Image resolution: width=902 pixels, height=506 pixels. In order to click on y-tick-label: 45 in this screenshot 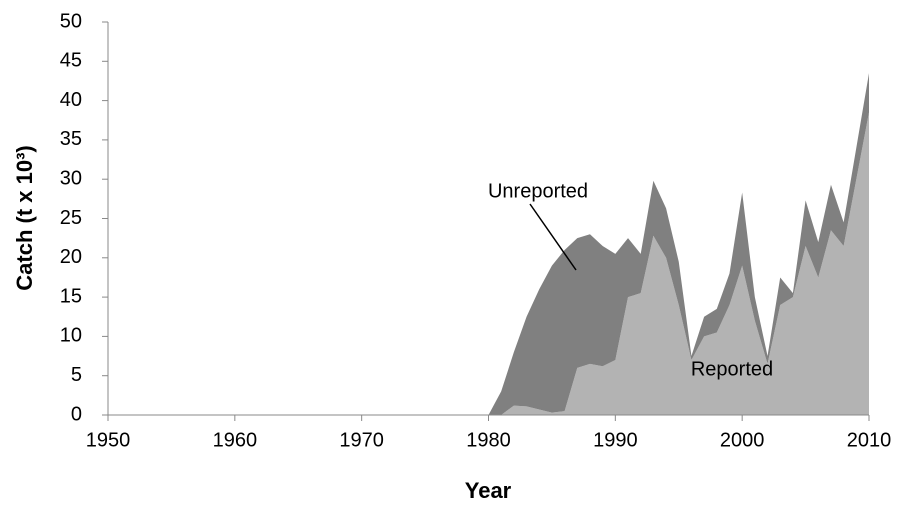, I will do `click(71, 61)`.